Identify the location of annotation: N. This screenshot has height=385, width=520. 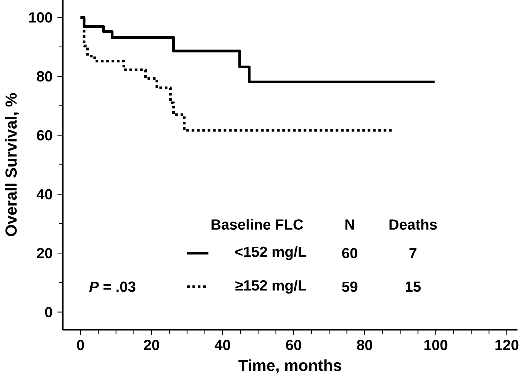
(350, 225).